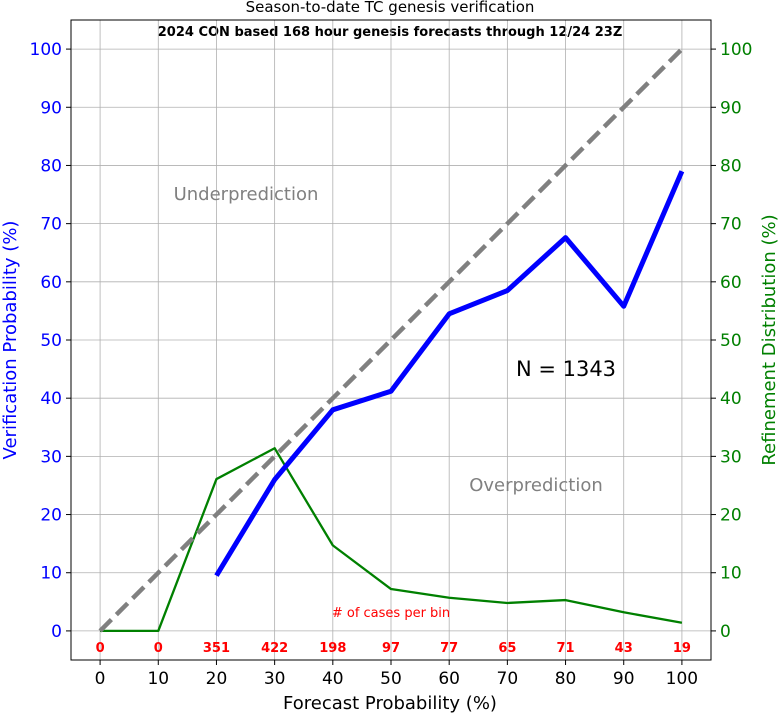  What do you see at coordinates (51, 516) in the screenshot?
I see `y-tick-label-left: 20` at bounding box center [51, 516].